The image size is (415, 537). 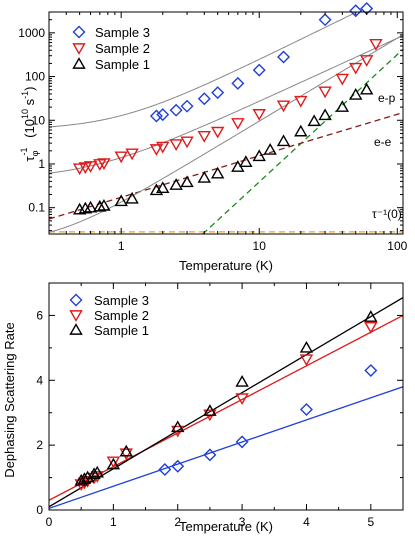 I want to click on top-x-axis-label: Temperature (K), so click(x=226, y=265).